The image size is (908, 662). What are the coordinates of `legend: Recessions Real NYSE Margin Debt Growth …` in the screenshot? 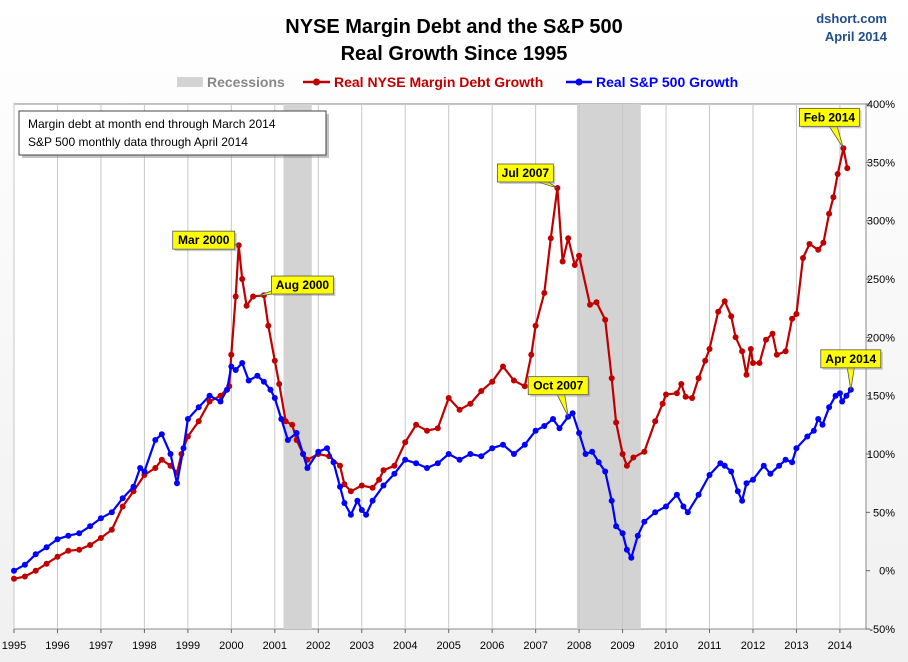 It's located at (457, 82).